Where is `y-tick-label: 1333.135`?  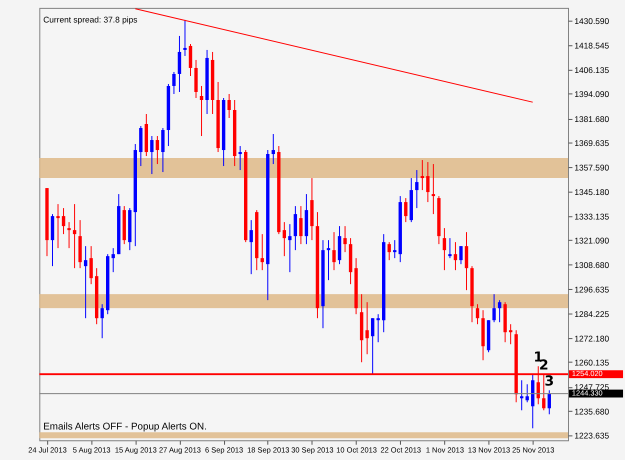
y-tick-label: 1333.135 is located at coordinates (592, 216).